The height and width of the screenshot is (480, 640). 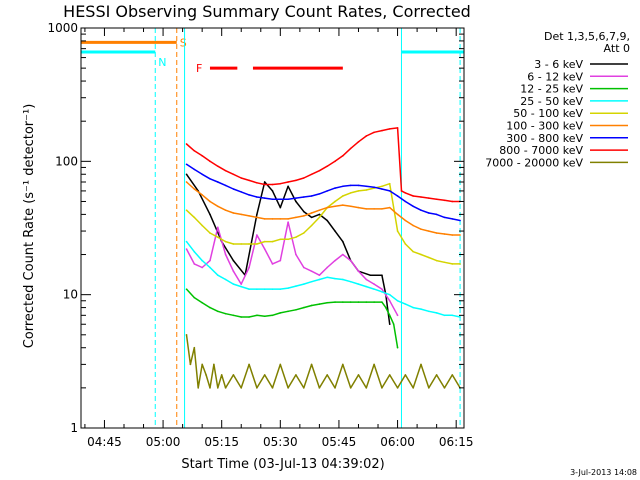 I want to click on legend-header-line-1: Det 1,3,5,6,7,9,, so click(x=587, y=36).